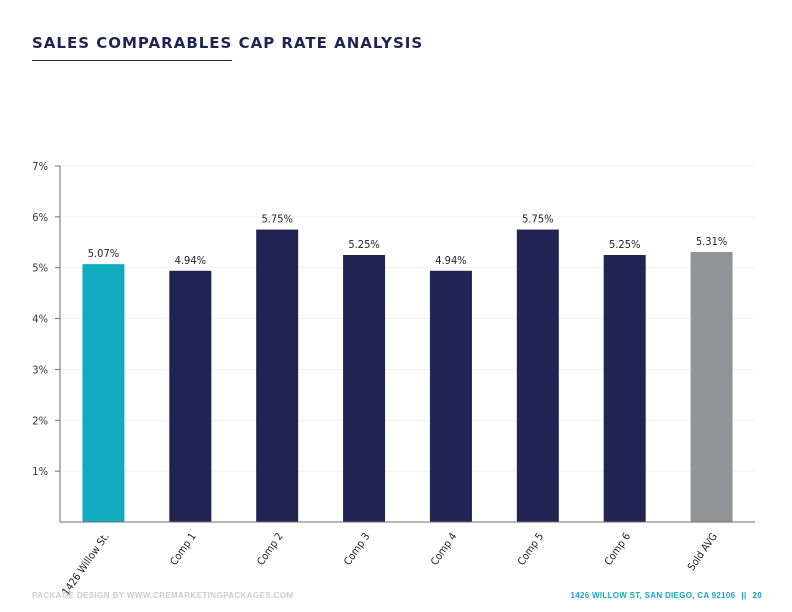  What do you see at coordinates (617, 549) in the screenshot?
I see `x-tick-label: Comp 6` at bounding box center [617, 549].